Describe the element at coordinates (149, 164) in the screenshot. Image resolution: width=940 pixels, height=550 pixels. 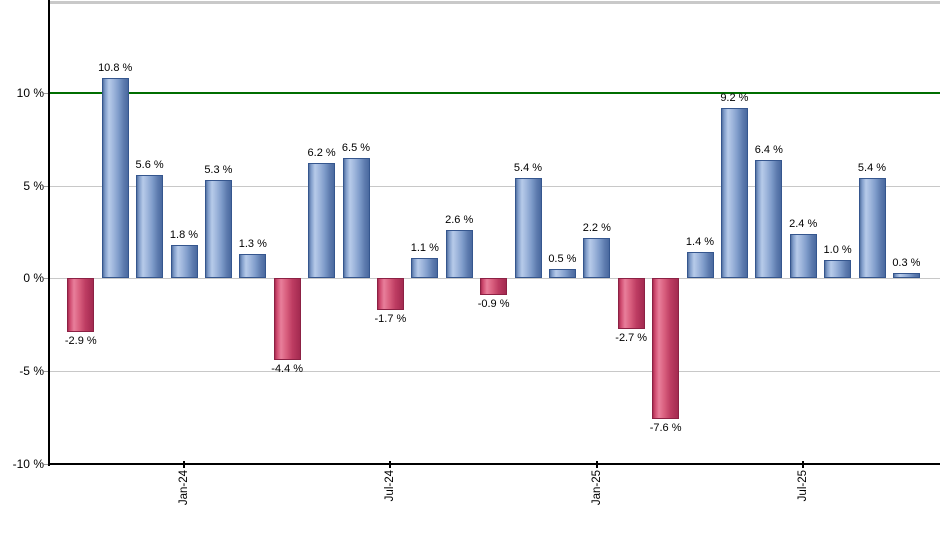
I see `bar-value-label: 5.6 %` at that location.